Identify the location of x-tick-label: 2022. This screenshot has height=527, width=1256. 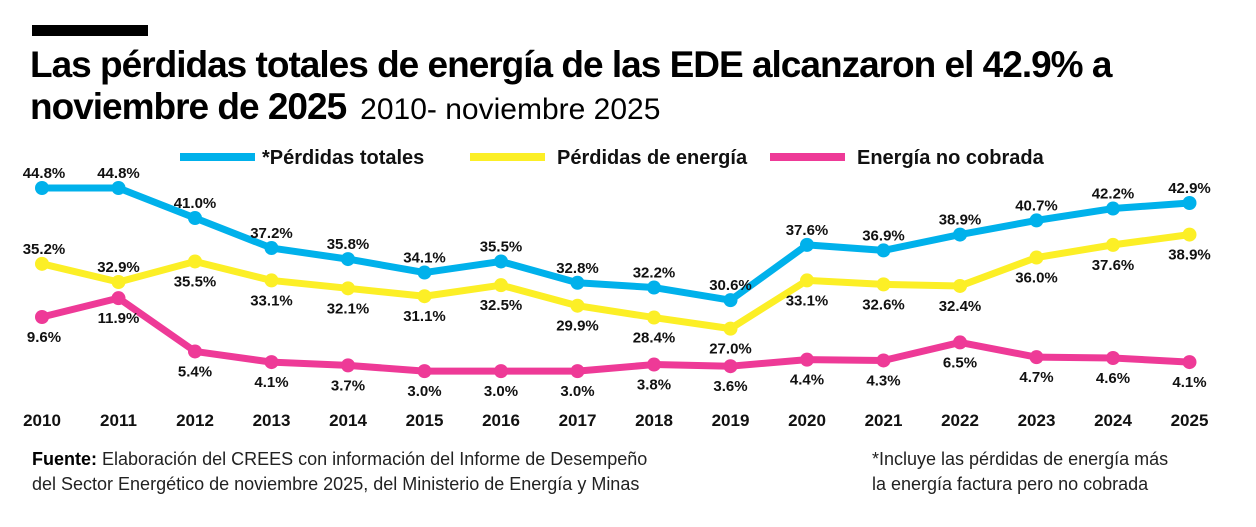
(960, 420).